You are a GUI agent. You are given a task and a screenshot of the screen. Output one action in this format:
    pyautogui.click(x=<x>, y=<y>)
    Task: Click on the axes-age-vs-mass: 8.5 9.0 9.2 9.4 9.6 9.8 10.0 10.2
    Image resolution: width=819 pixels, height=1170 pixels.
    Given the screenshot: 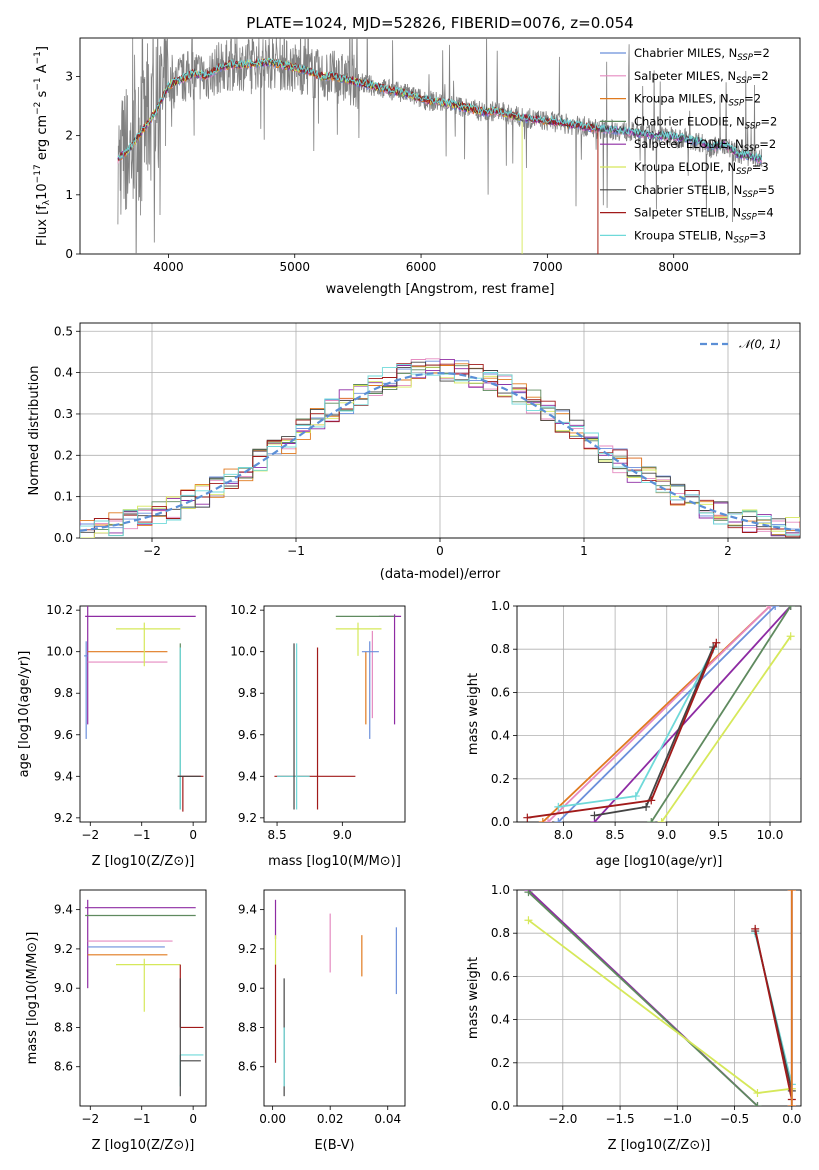 What is the action you would take?
    pyautogui.click(x=318, y=722)
    